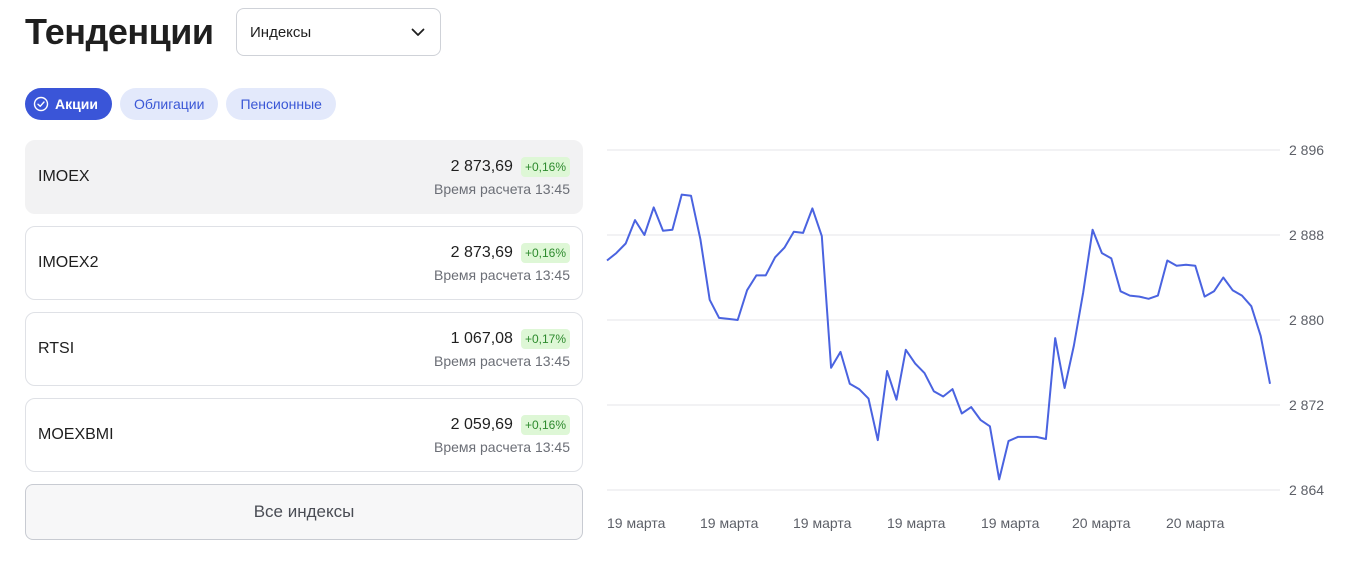 The width and height of the screenshot is (1351, 562). What do you see at coordinates (68, 262) in the screenshot?
I see `index-name: IMOEX2` at bounding box center [68, 262].